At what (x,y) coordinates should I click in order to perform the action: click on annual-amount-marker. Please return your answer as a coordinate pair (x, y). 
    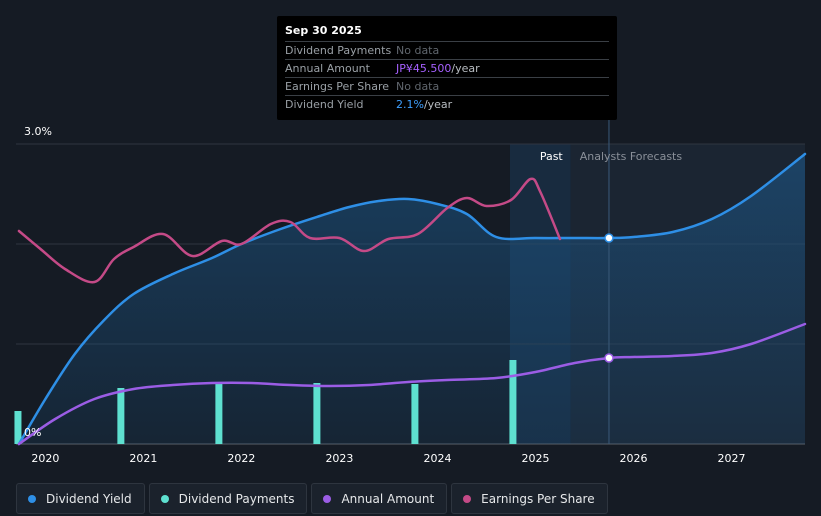
    Looking at the image, I should click on (609, 358).